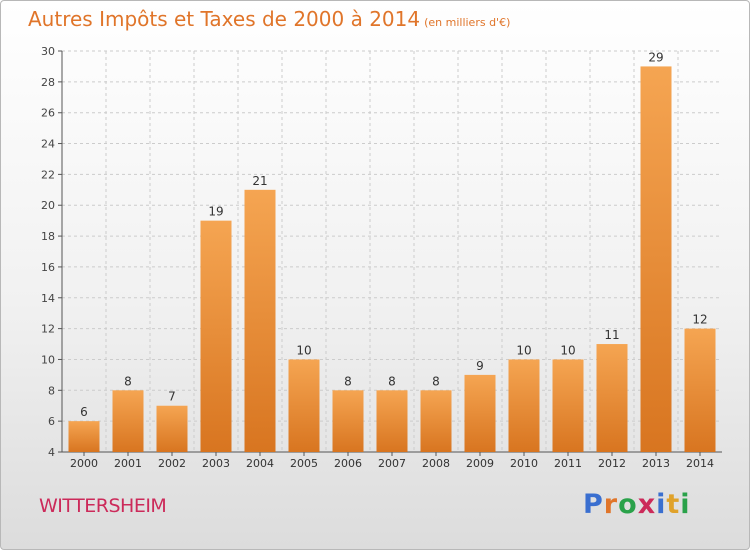 Image resolution: width=750 pixels, height=550 pixels. What do you see at coordinates (128, 463) in the screenshot?
I see `x-tick-label: 2001` at bounding box center [128, 463].